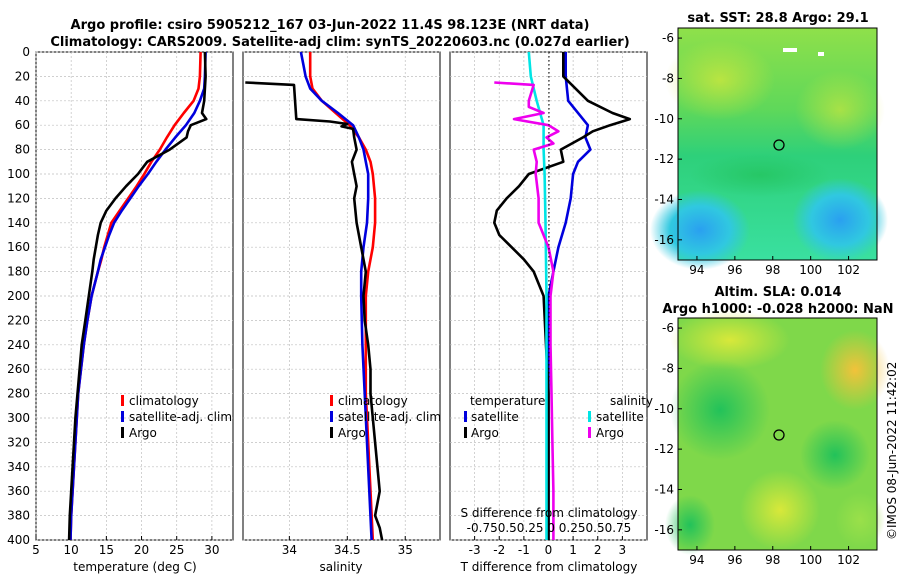 Image resolution: width=900 pixels, height=580 pixels. I want to click on depth-tick-label: 20, so click(22, 76).